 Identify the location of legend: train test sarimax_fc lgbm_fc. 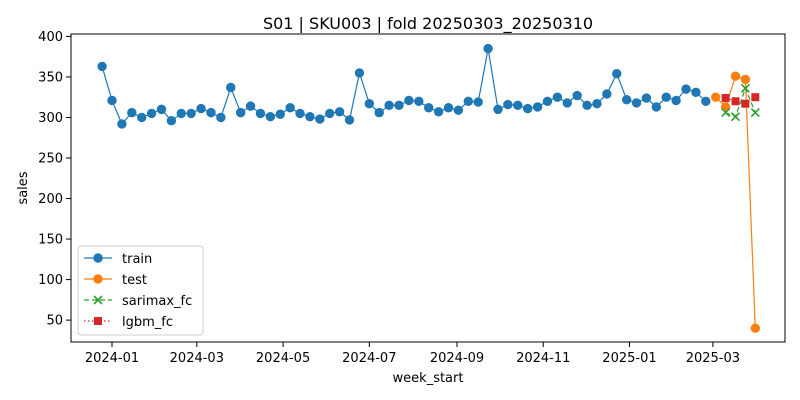
(140, 290).